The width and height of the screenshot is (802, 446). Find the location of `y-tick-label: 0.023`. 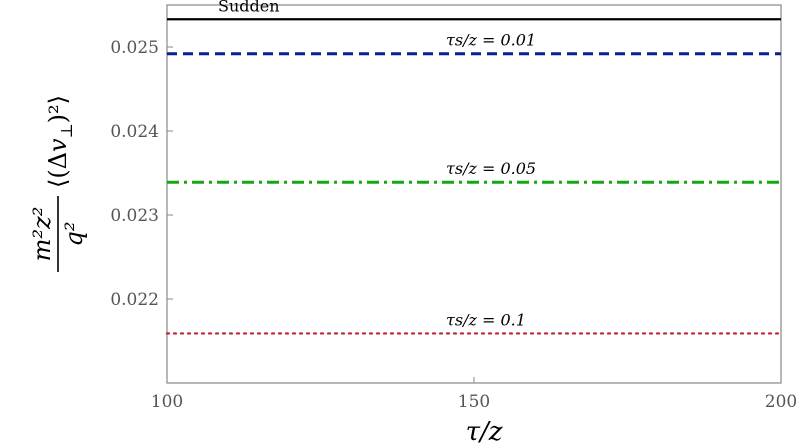

y-tick-label: 0.023 is located at coordinates (134, 216).